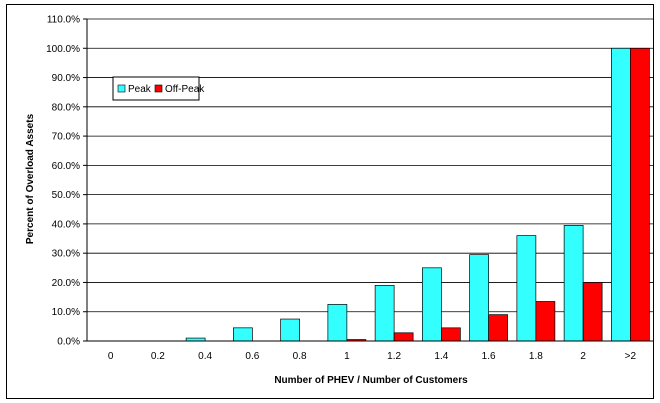 This screenshot has height=403, width=660. Describe the element at coordinates (66, 195) in the screenshot. I see `y-tick-label: 50.0%` at that location.